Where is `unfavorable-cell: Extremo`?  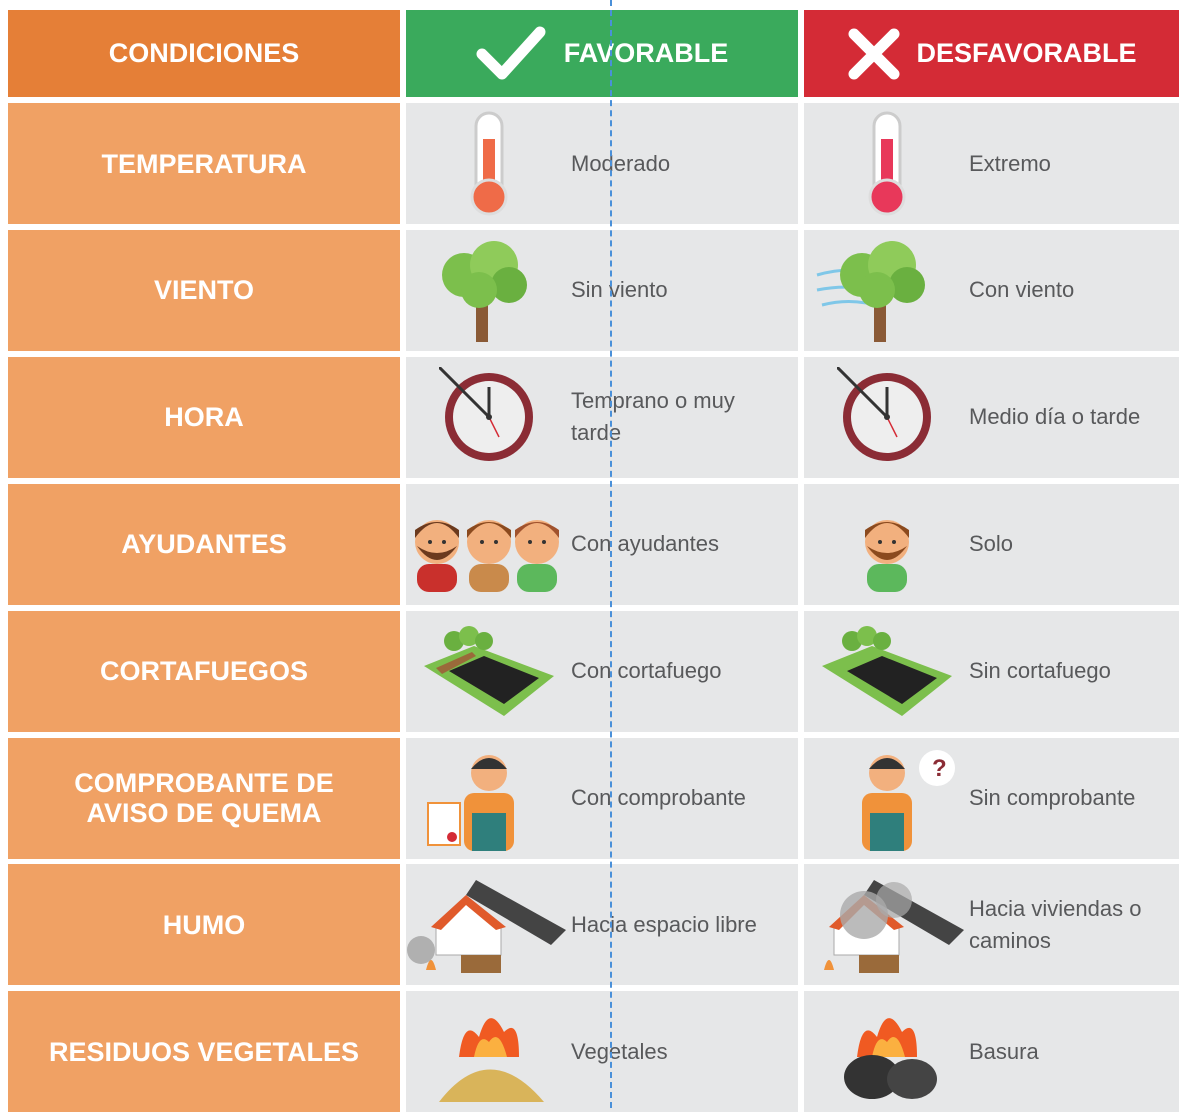 unfavorable-cell: Extremo is located at coordinates (991, 163).